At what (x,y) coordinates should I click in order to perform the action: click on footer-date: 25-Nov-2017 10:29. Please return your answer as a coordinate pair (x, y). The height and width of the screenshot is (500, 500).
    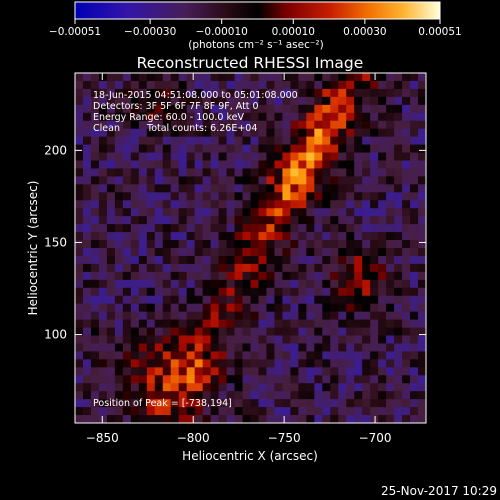
    Looking at the image, I should click on (439, 491).